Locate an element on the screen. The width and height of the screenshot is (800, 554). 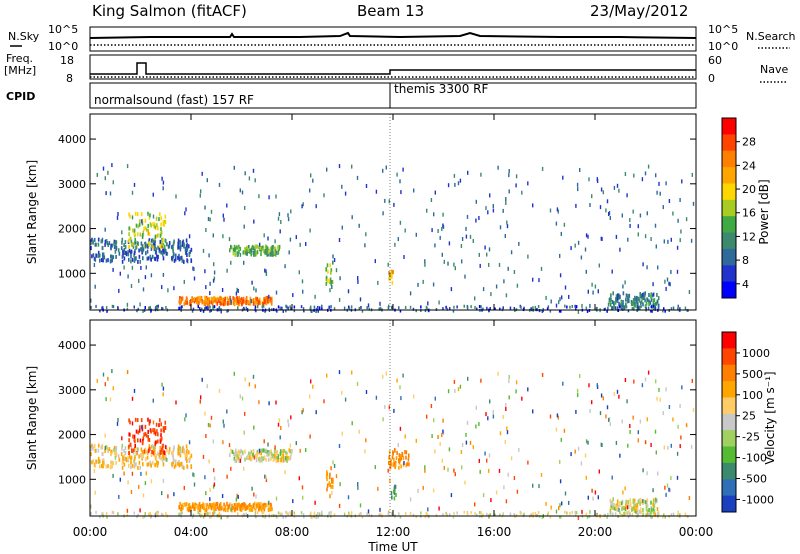
cpid-label: CPID is located at coordinates (20, 96).